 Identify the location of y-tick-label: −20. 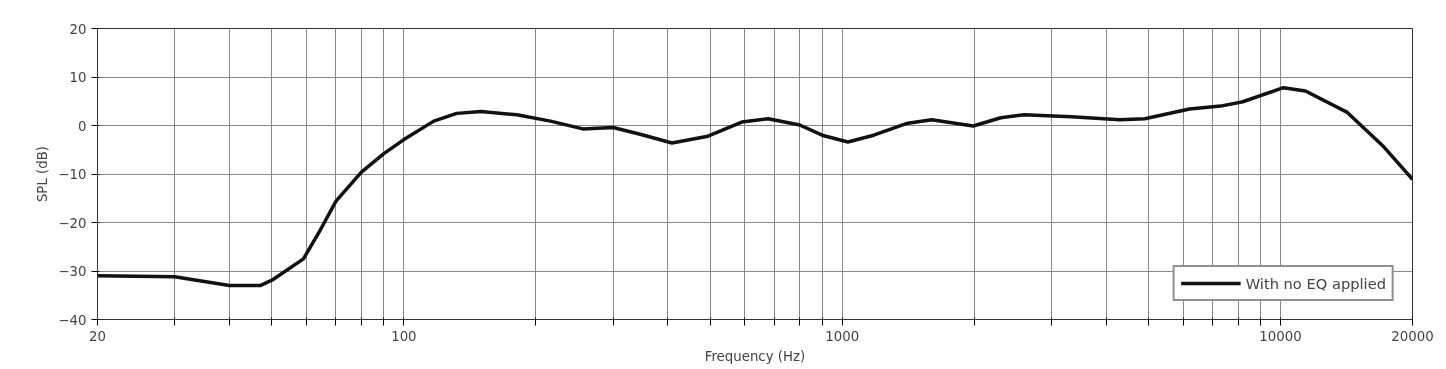
(72, 223).